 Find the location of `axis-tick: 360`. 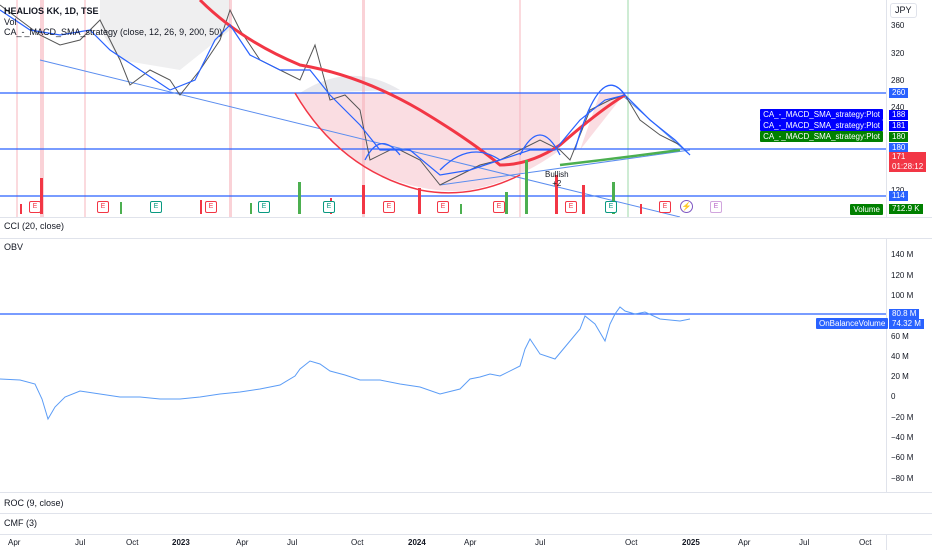

axis-tick: 360 is located at coordinates (898, 25).